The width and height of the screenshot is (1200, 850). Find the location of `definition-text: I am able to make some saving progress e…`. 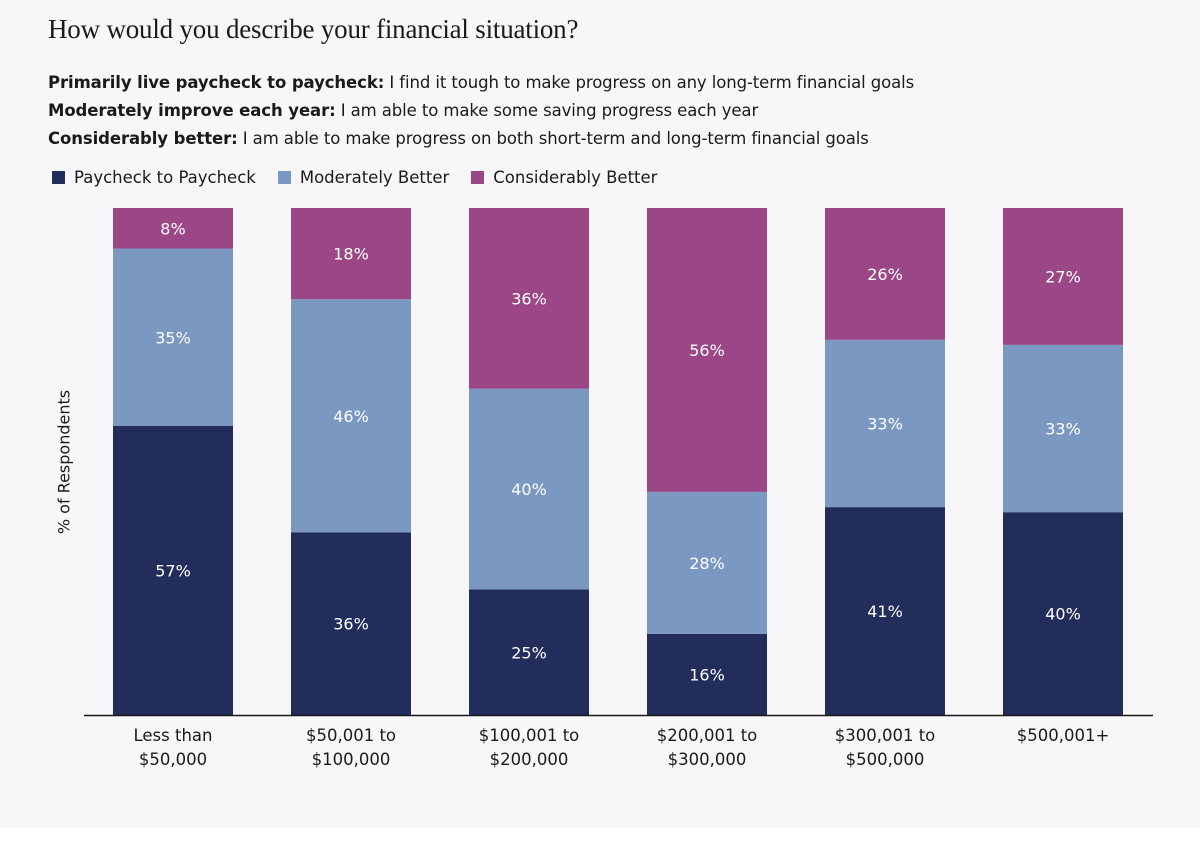

definition-text: I am able to make some saving progress e… is located at coordinates (547, 110).